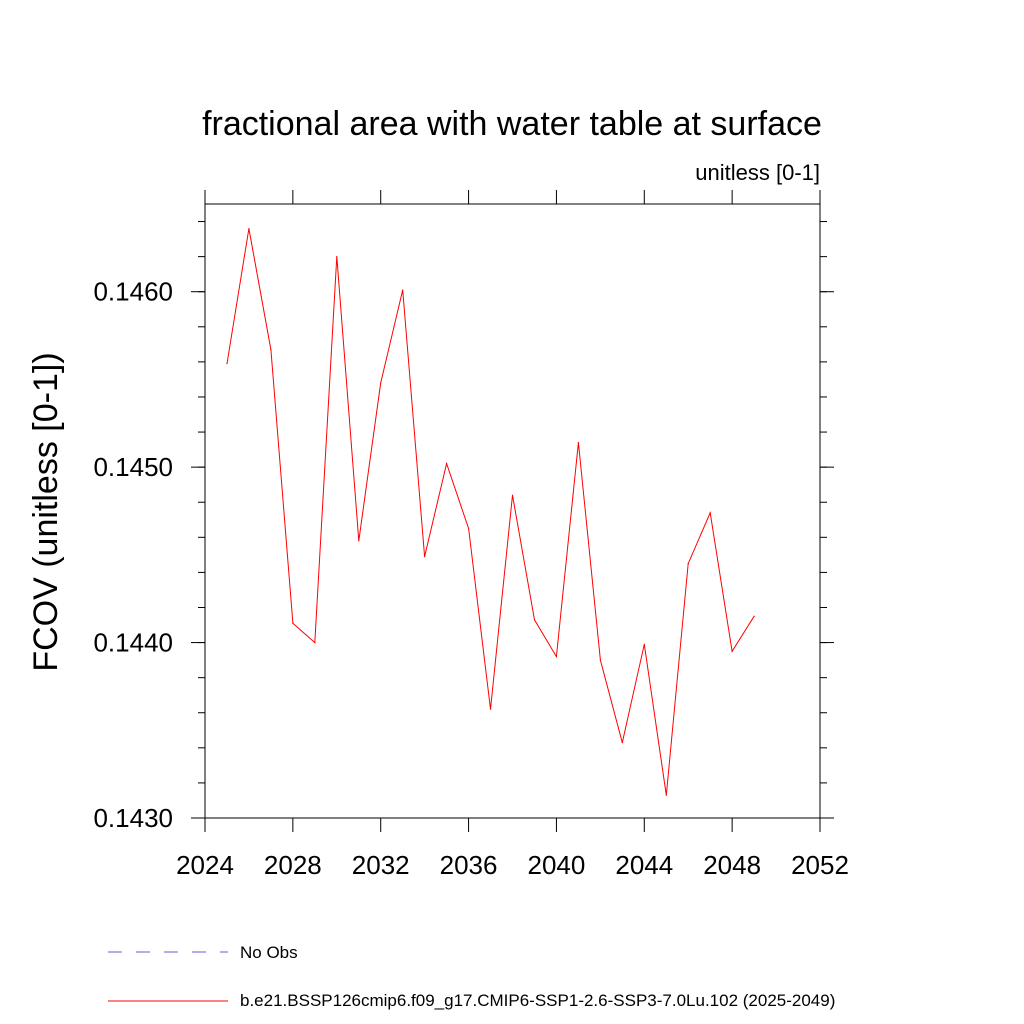 Image resolution: width=1024 pixels, height=1024 pixels. Describe the element at coordinates (133, 643) in the screenshot. I see `y-tick-label: 0.1440` at that location.